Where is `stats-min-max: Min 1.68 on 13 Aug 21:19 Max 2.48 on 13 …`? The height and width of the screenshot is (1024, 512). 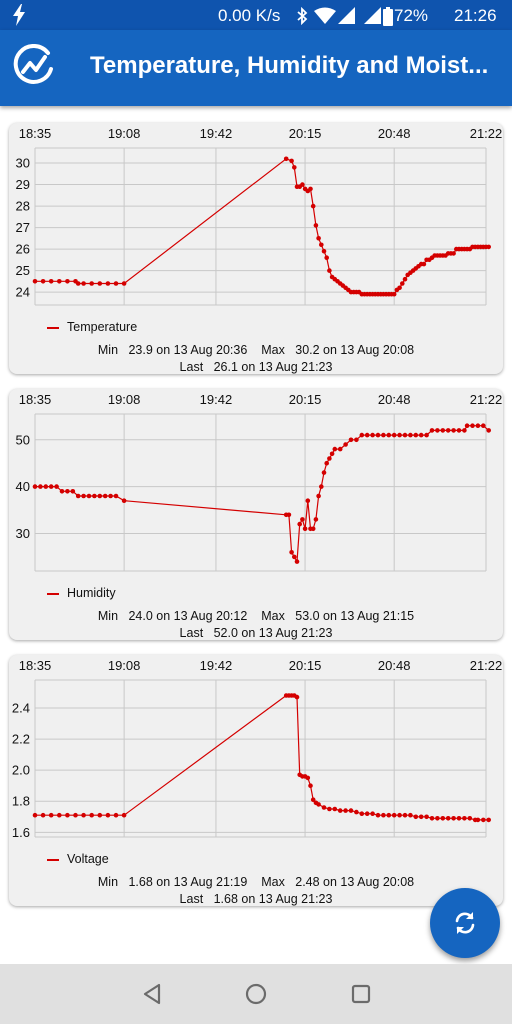
stats-min-max: Min 1.68 on 13 Aug 21:19 Max 2.48 on 13 … is located at coordinates (256, 882).